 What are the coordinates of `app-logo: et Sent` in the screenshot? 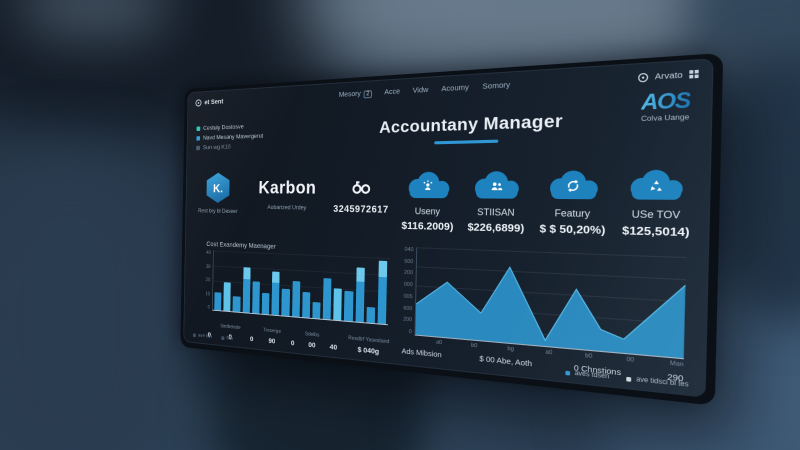 It's located at (209, 102).